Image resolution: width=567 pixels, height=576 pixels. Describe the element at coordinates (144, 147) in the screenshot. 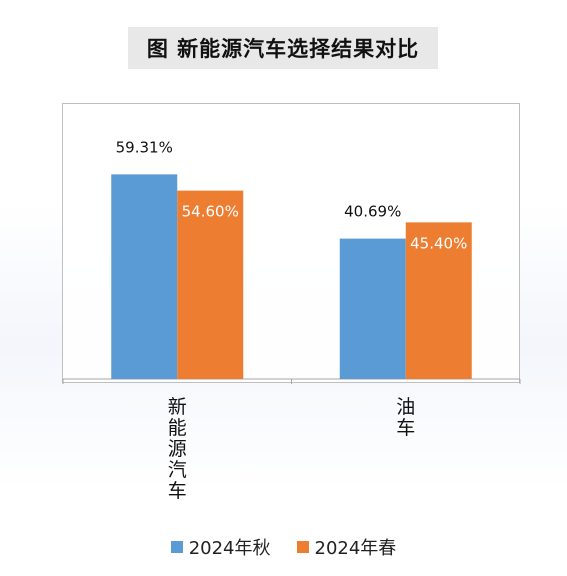

I see `data-label: 59.31%` at that location.